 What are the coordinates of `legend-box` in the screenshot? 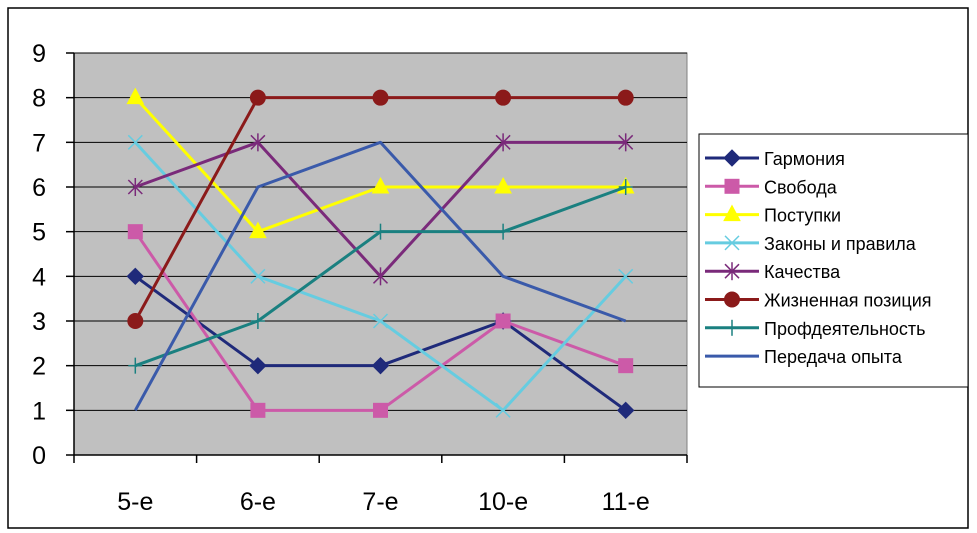 It's located at (833, 260).